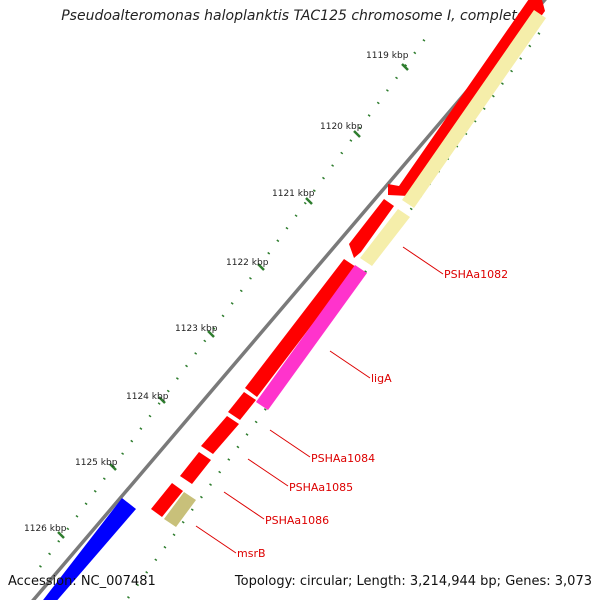  What do you see at coordinates (343, 458) in the screenshot?
I see `gene-label-PSHAa1084: PSHAa1084` at bounding box center [343, 458].